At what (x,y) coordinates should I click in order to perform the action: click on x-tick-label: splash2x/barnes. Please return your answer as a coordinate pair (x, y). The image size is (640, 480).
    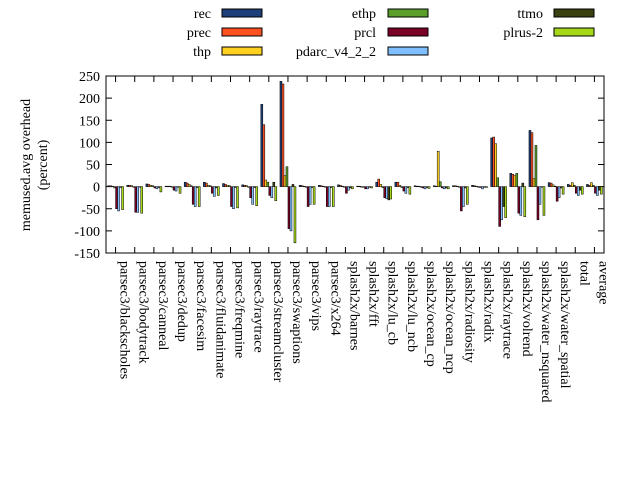
    Looking at the image, I should click on (353, 305).